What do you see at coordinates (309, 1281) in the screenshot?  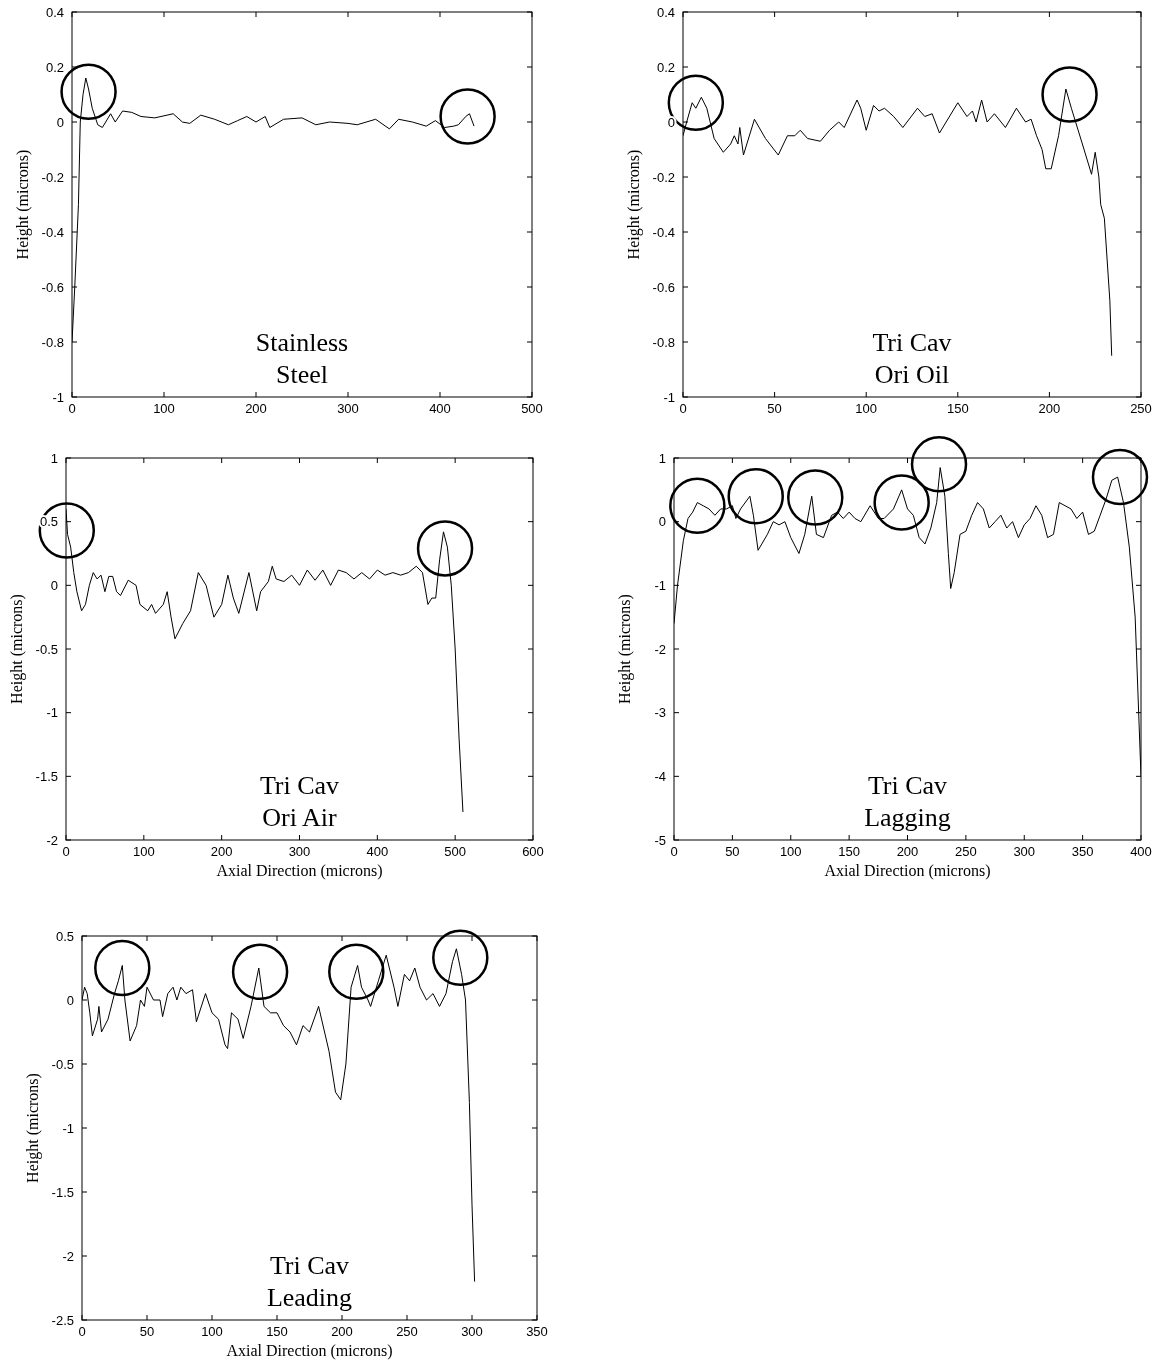 I see `annotation: Tri Cav Leading` at bounding box center [309, 1281].